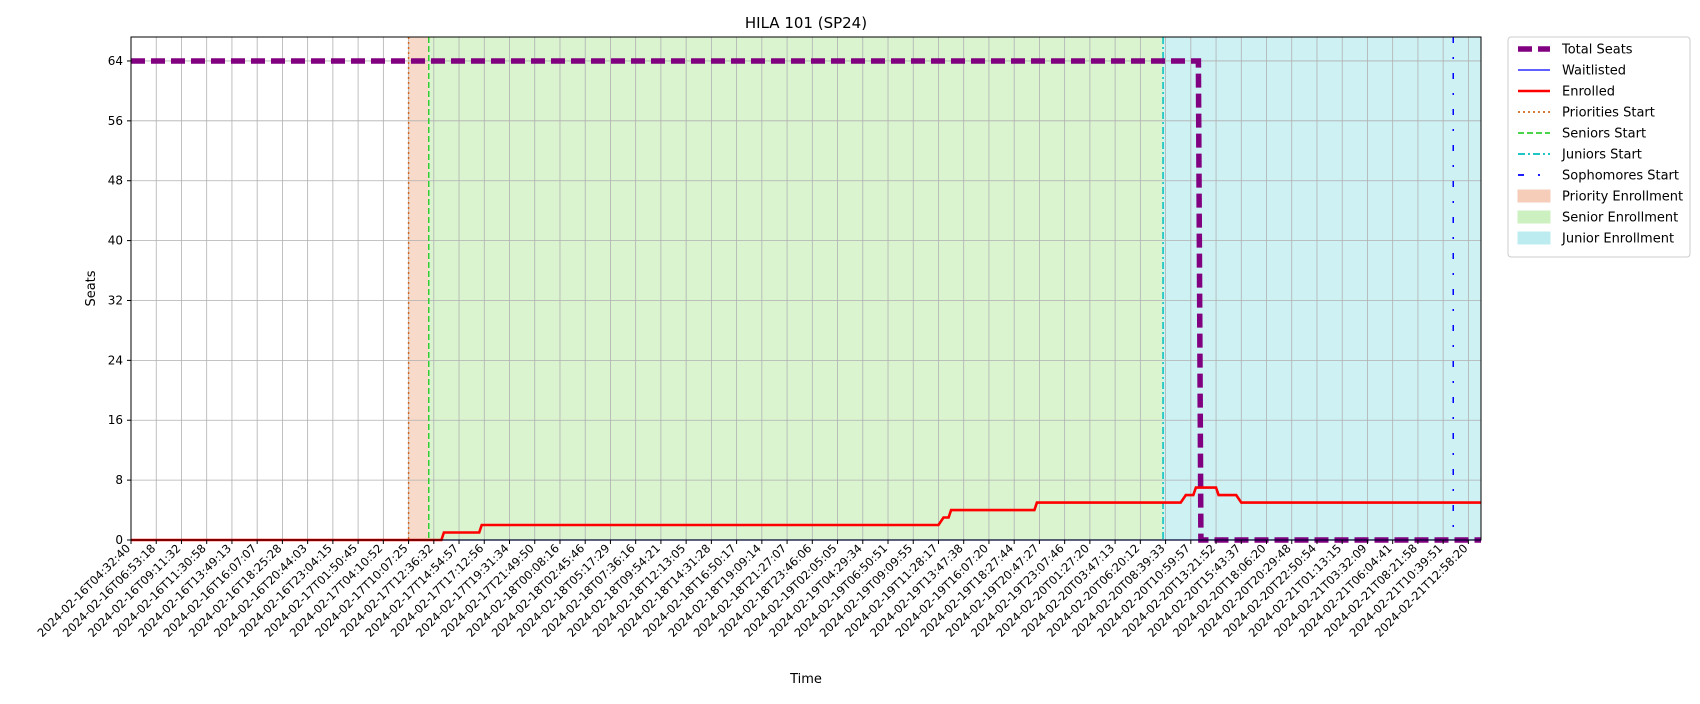  Describe the element at coordinates (1601, 155) in the screenshot. I see `legend-label: Juniors Start` at that location.